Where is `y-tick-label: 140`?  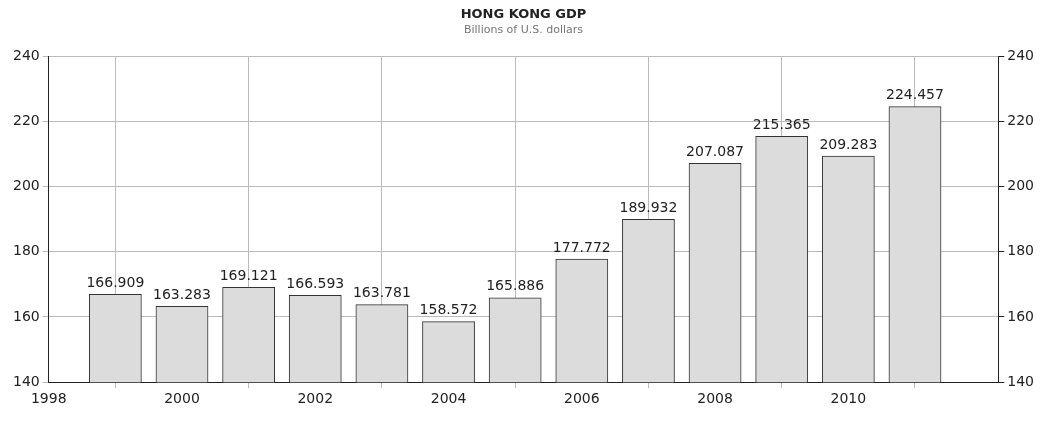 y-tick-label: 140 is located at coordinates (26, 380).